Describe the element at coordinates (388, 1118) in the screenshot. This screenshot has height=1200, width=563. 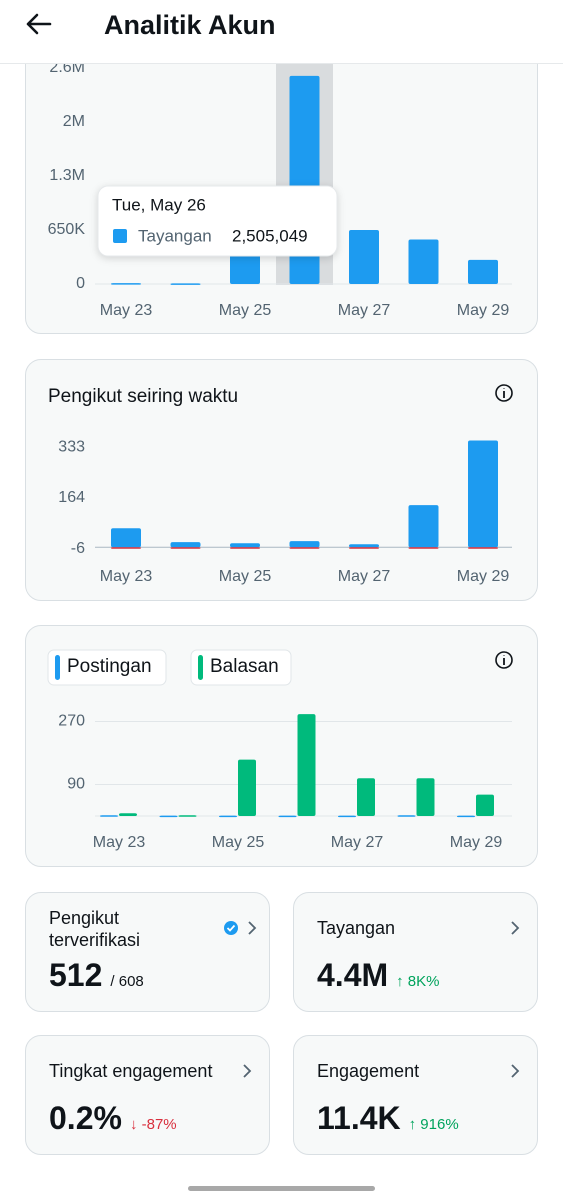
I see `stat-value: 11.4K ↑ 916%` at that location.